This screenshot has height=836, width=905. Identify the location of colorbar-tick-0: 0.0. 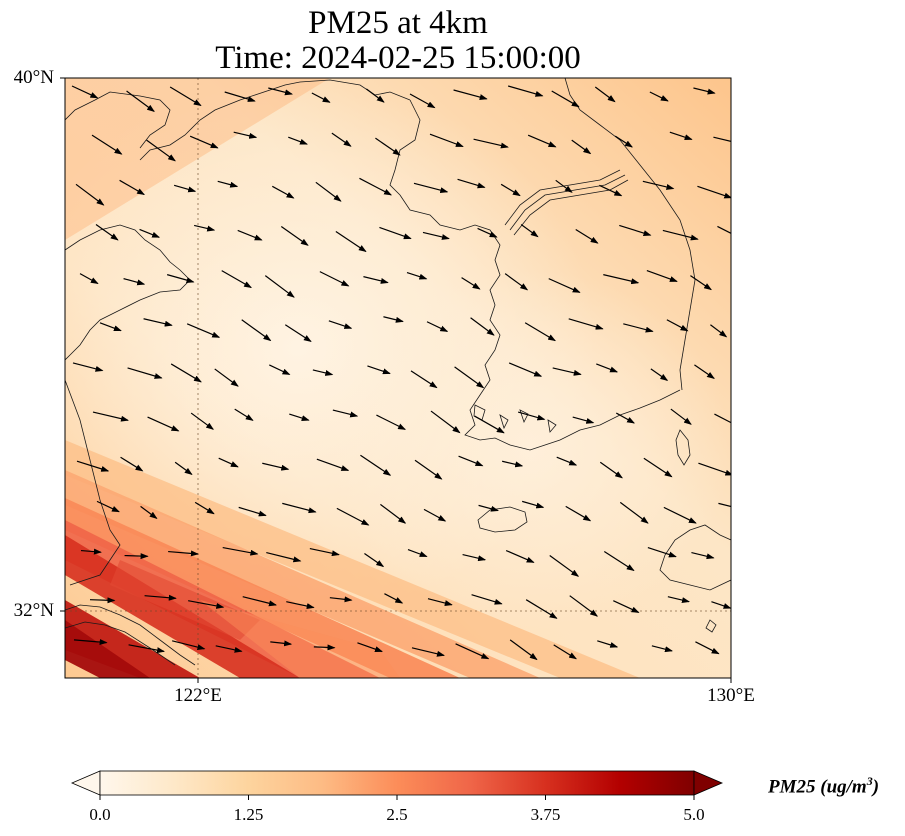
(100, 814).